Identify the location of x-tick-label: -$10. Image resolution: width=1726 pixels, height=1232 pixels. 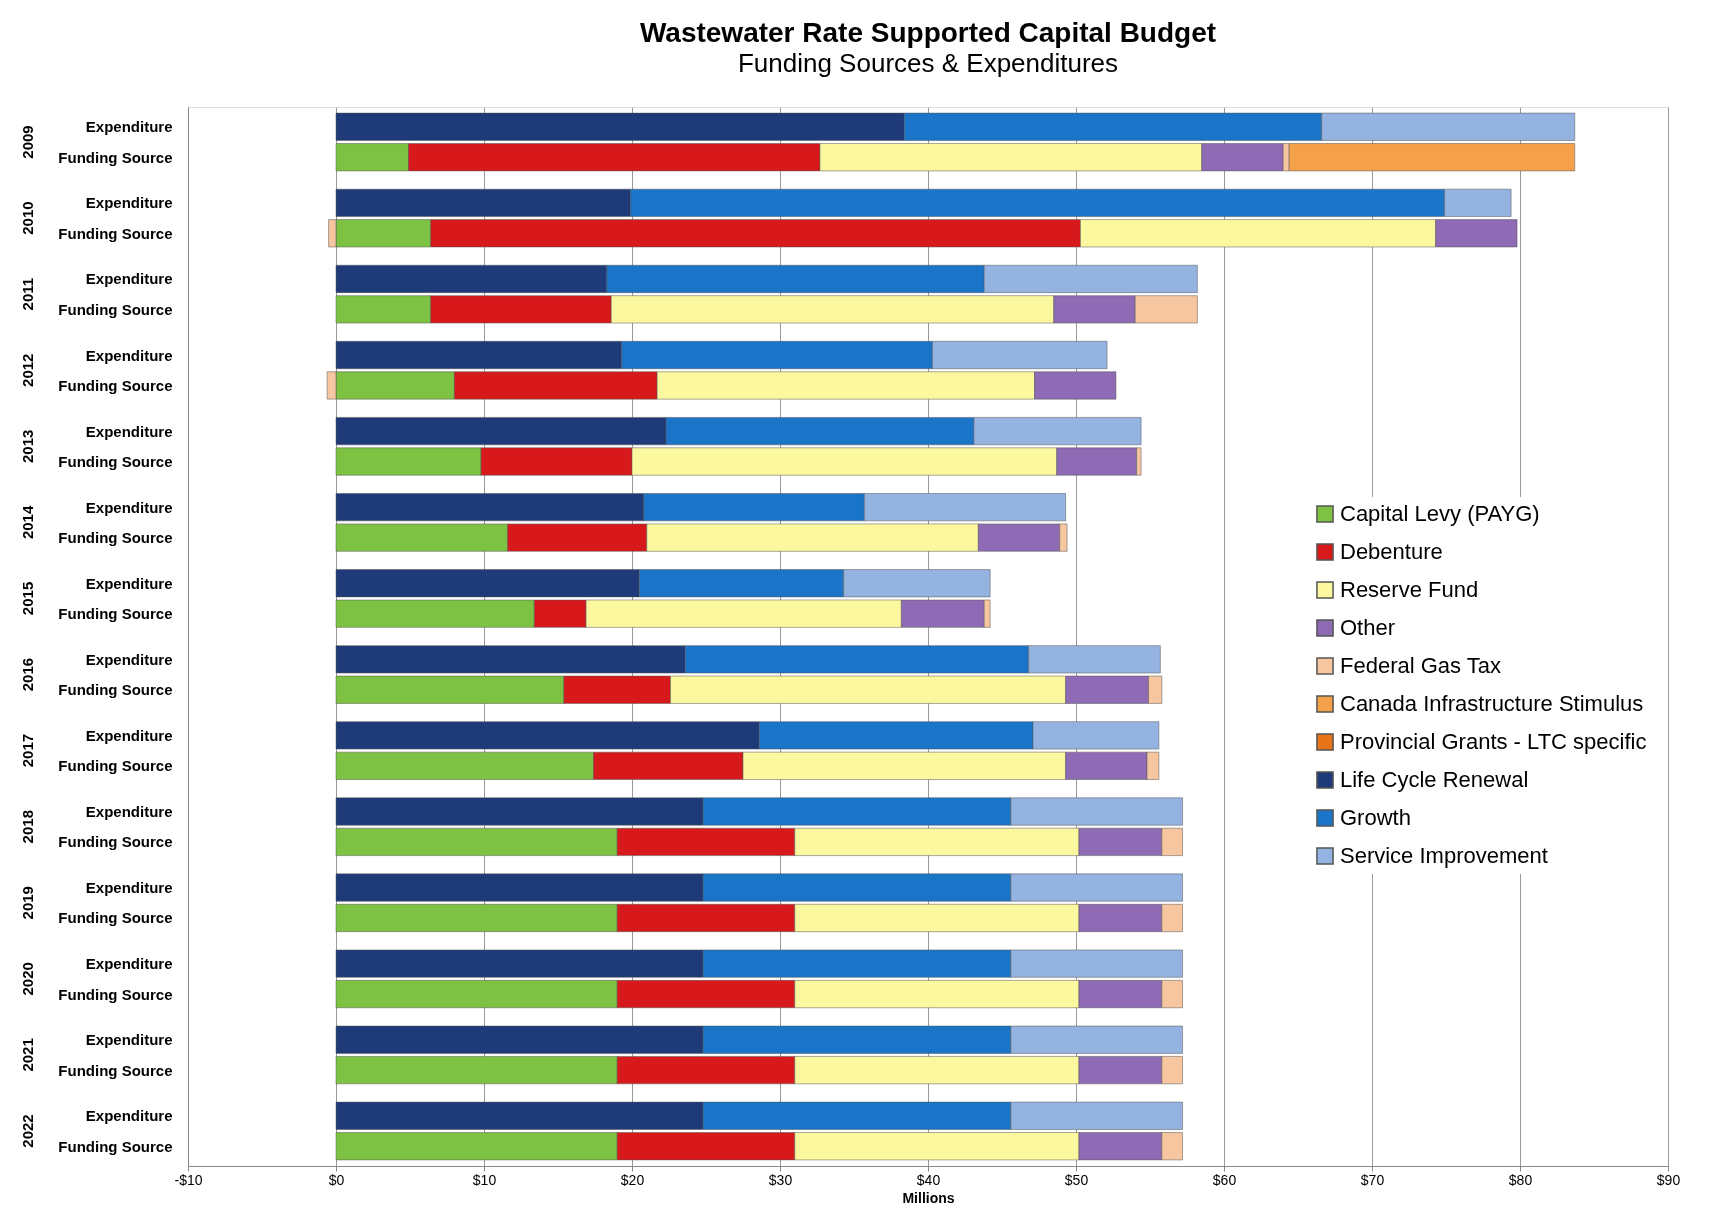
(188, 1179).